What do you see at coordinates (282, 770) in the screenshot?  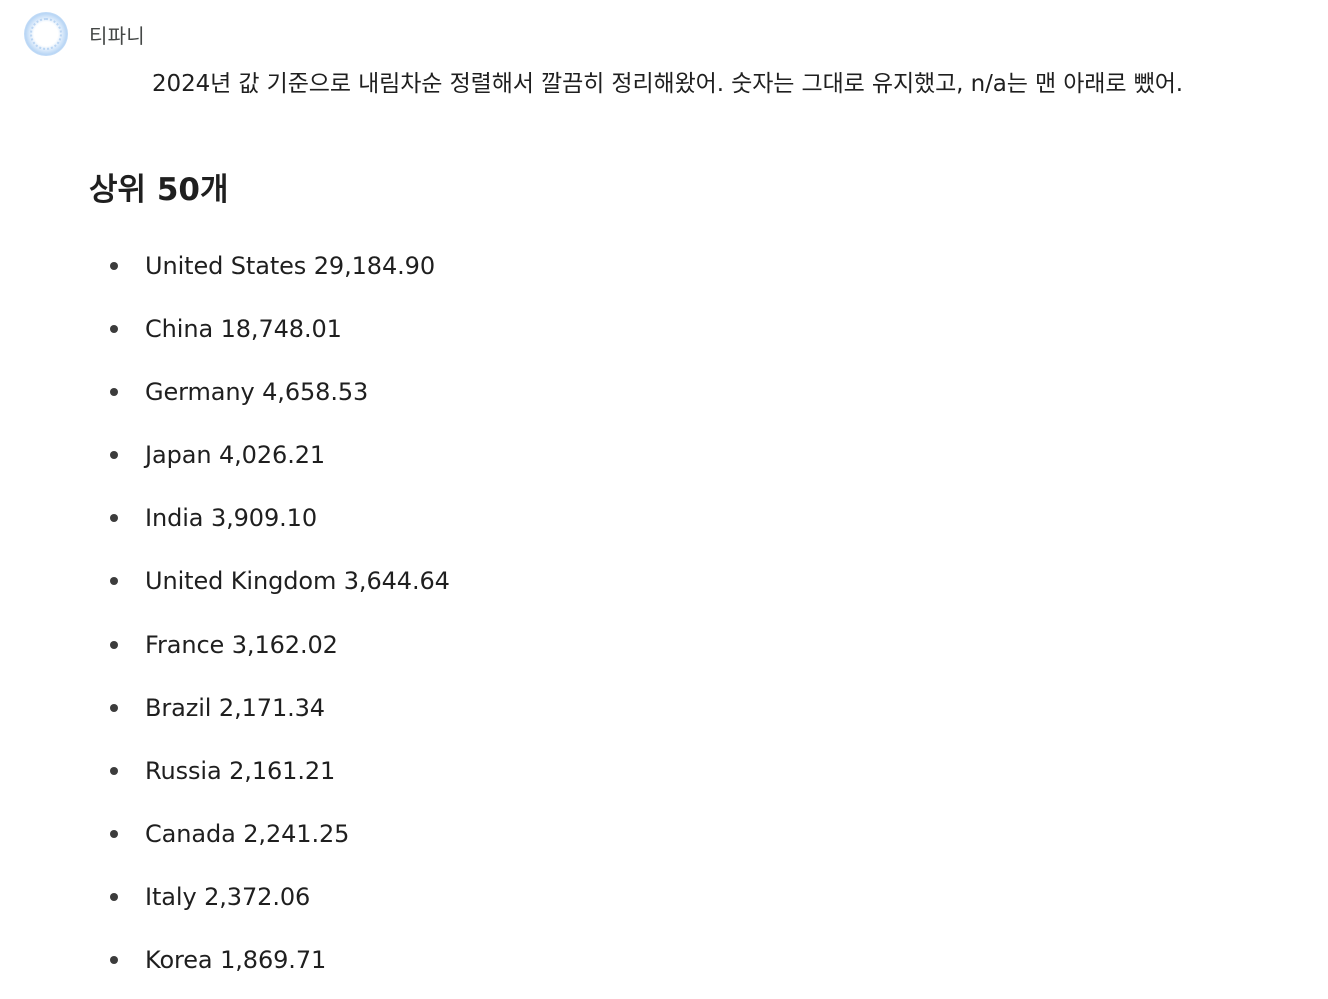 I see `country-value: 2,161.21` at bounding box center [282, 770].